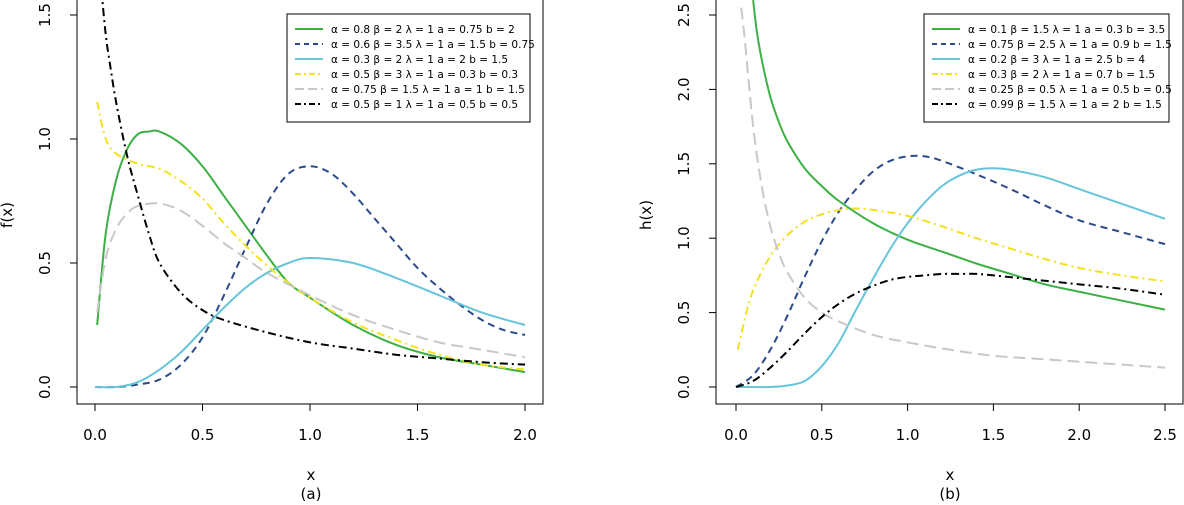  Describe the element at coordinates (1065, 105) in the screenshot. I see `legend-entry: α = 0.99 β = 1.5 λ = 1 a = 2 b = 1.5` at that location.